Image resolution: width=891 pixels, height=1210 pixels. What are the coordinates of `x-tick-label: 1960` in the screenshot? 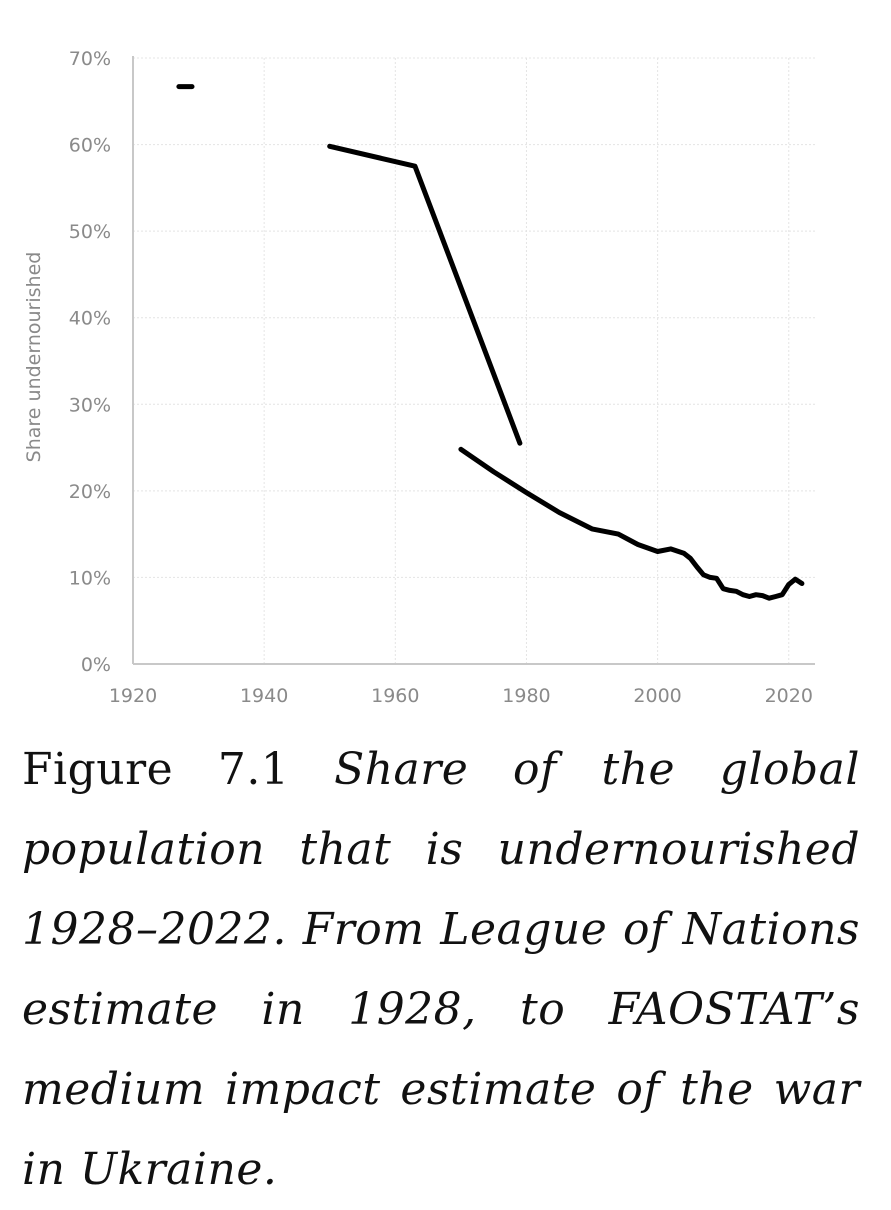 It's located at (395, 696).